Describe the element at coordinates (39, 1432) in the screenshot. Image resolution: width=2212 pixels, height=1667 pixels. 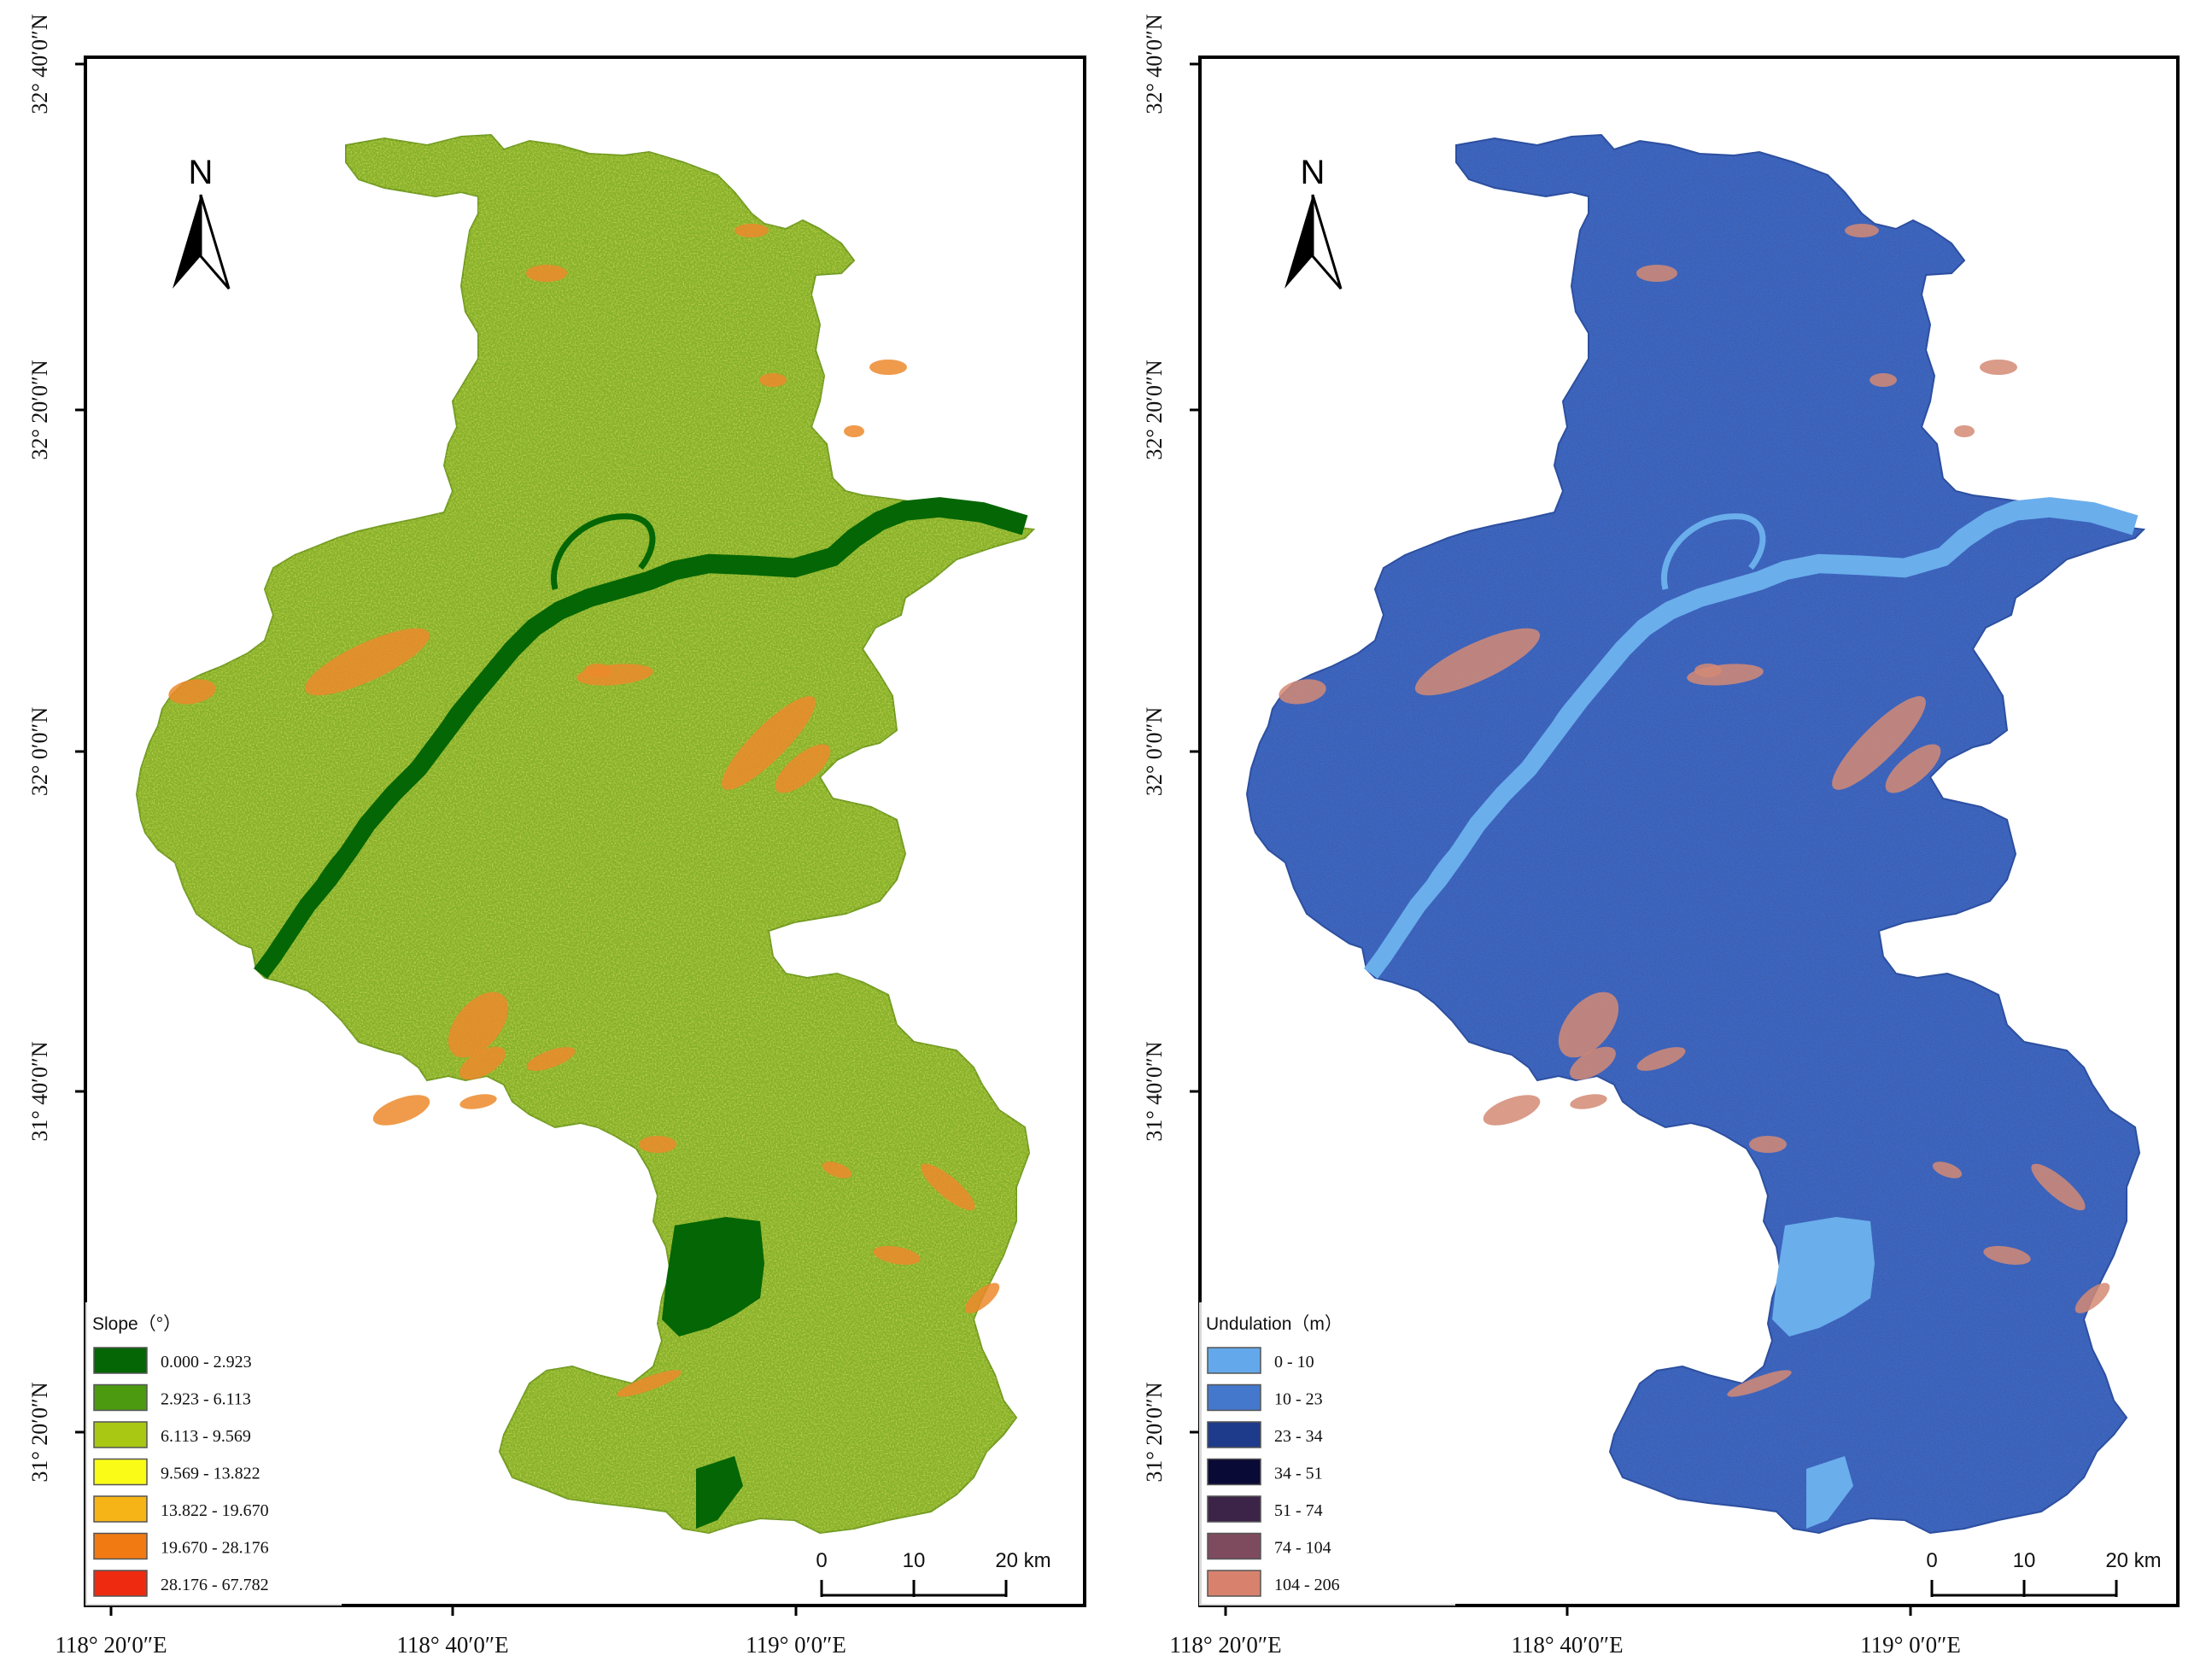
I see `lat-label: 31° 20′0″N` at that location.